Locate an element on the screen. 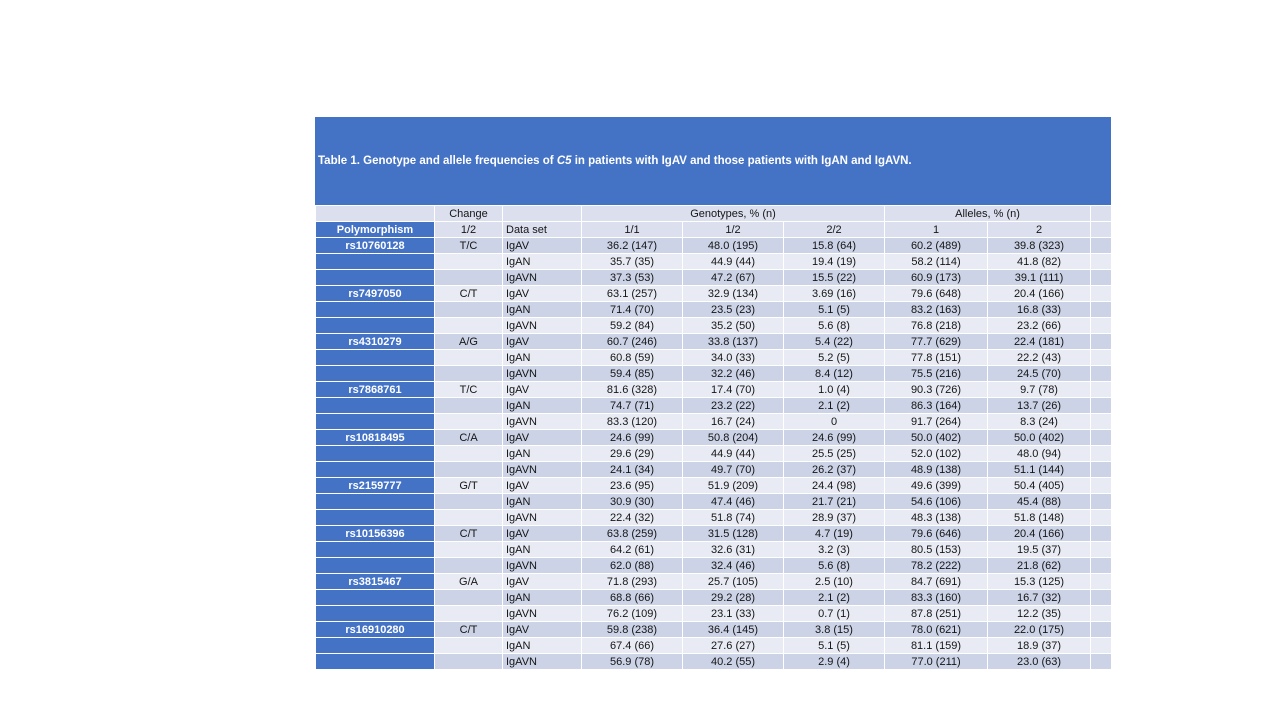  gene-symbol: C5 is located at coordinates (564, 160).